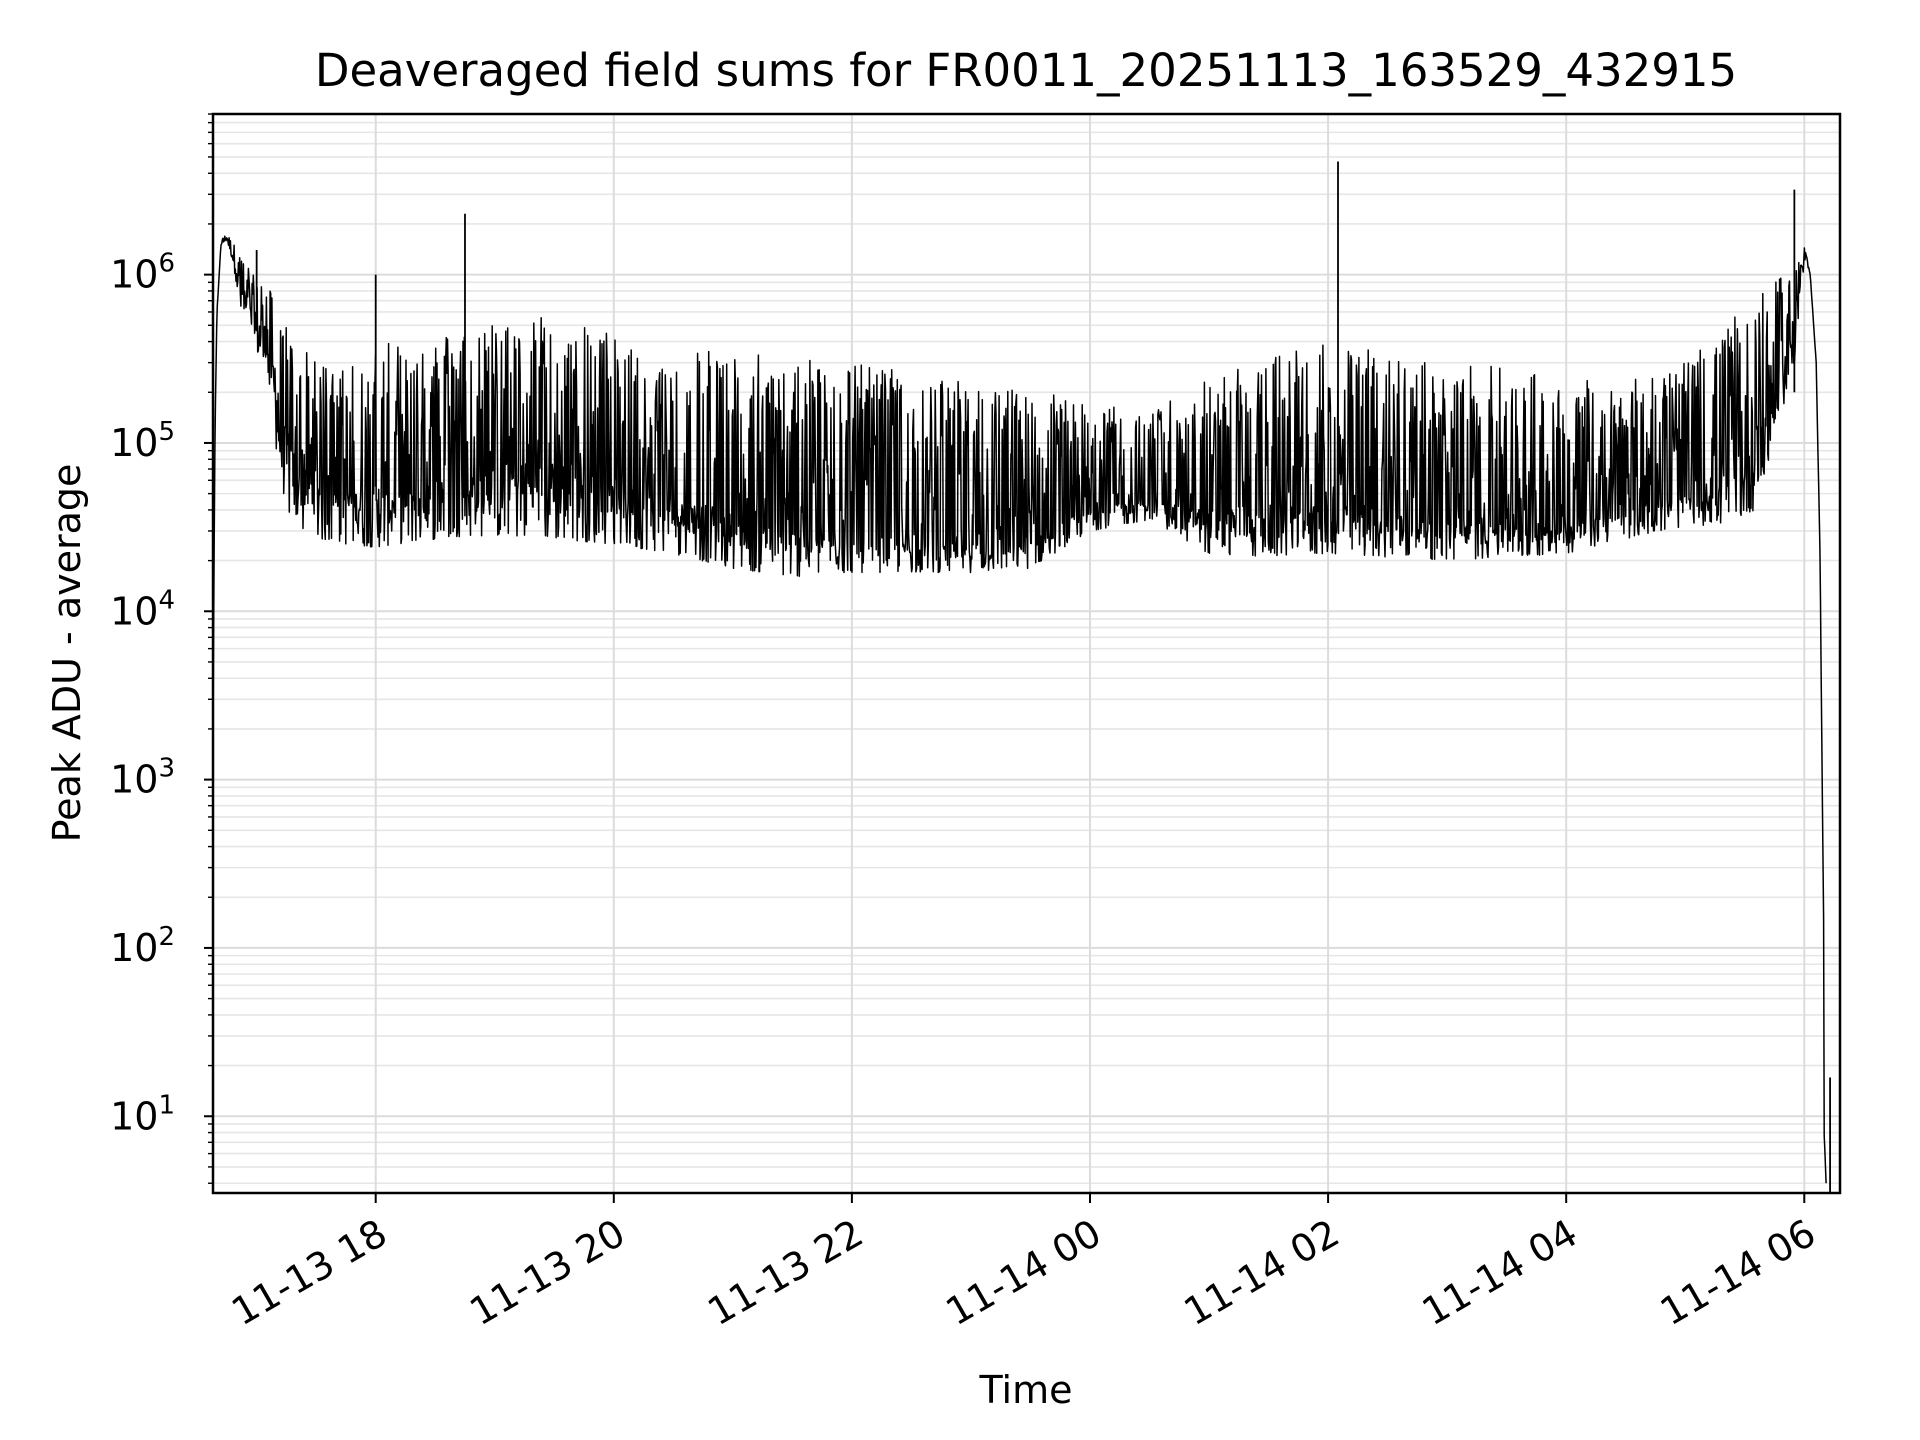 The image size is (1920, 1440). I want to click on x-axis-label: Time, so click(1026, 1390).